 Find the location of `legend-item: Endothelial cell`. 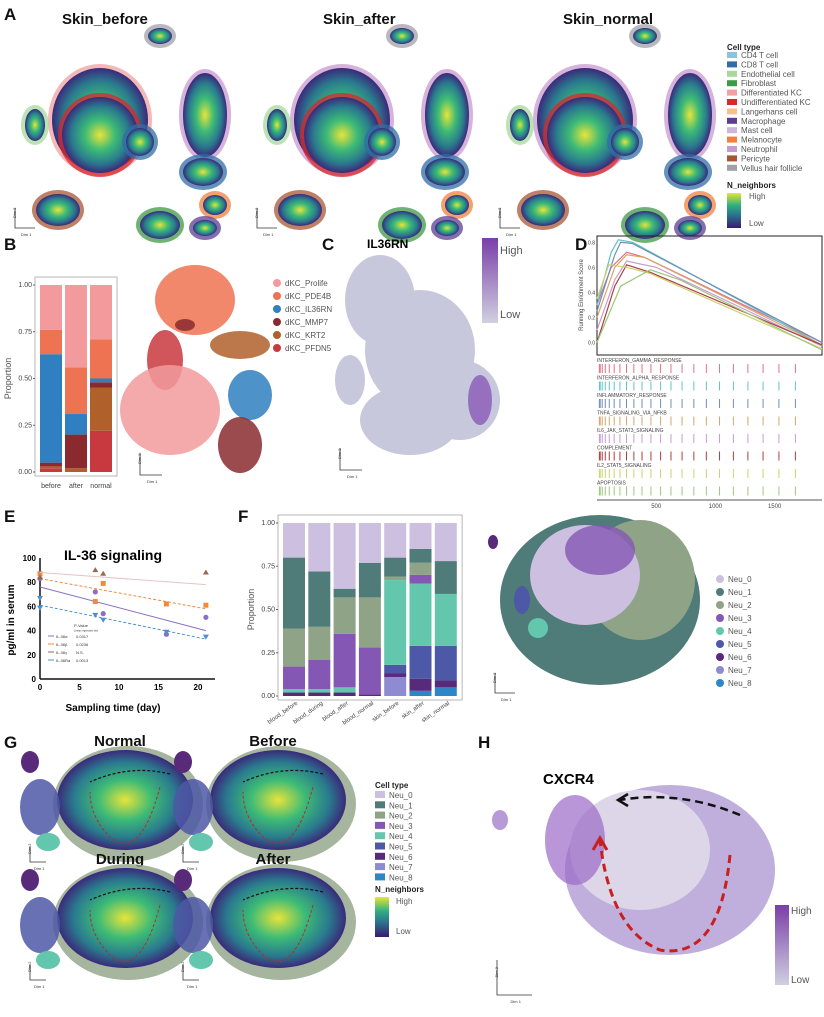

legend-item: Endothelial cell is located at coordinates (768, 74).